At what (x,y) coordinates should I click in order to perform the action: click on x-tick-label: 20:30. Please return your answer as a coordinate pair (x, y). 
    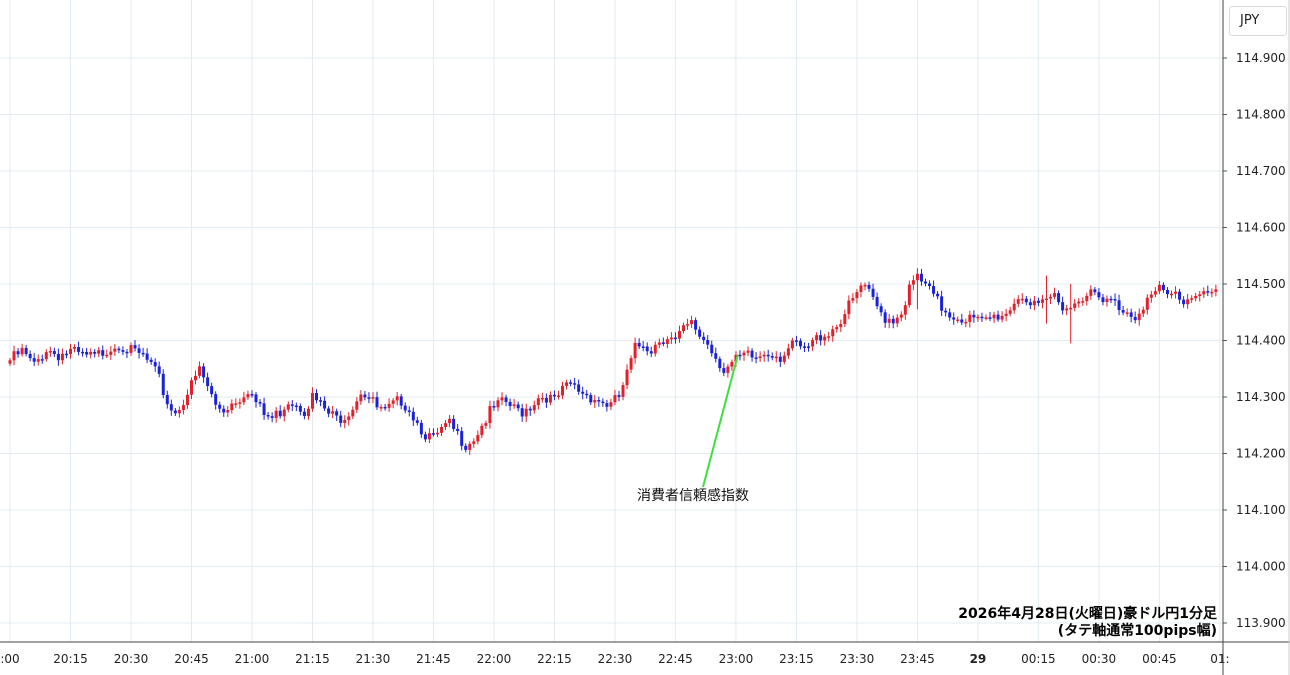
    Looking at the image, I should click on (131, 659).